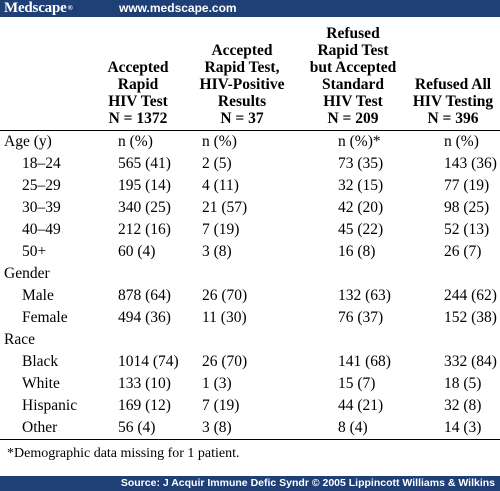 The image size is (500, 491). I want to click on table-cell: 21 (57), so click(225, 207).